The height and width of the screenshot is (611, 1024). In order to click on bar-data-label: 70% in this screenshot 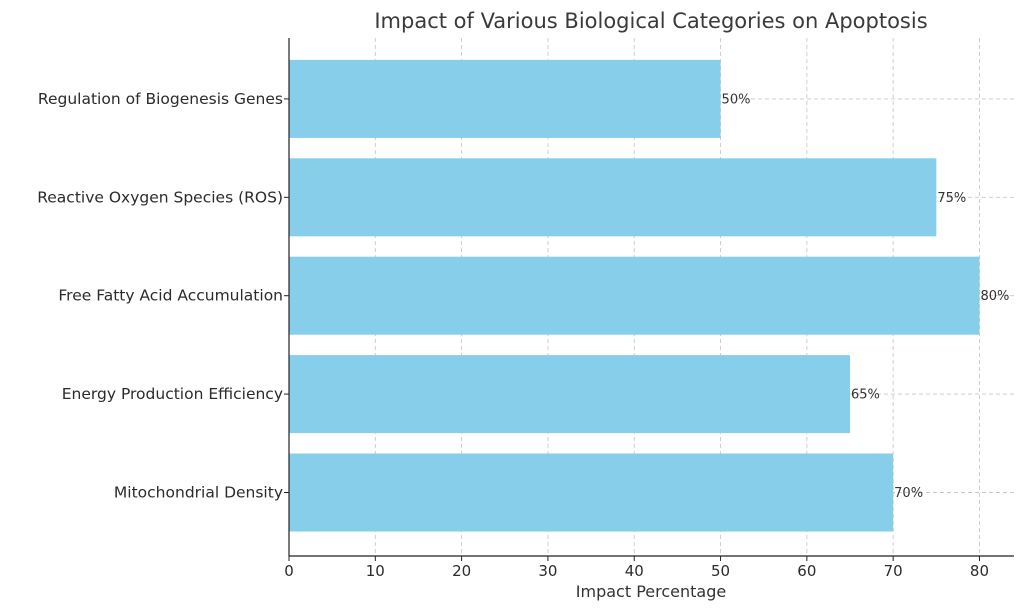, I will do `click(908, 493)`.